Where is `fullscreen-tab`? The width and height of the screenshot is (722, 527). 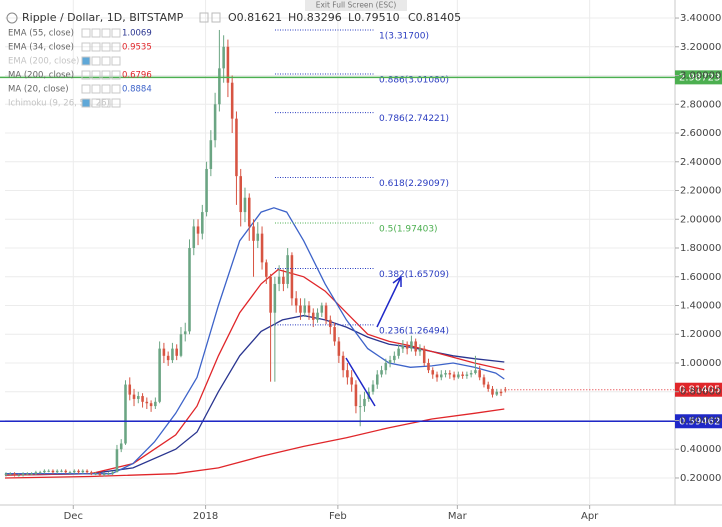
fullscreen-tab is located at coordinates (356, 5).